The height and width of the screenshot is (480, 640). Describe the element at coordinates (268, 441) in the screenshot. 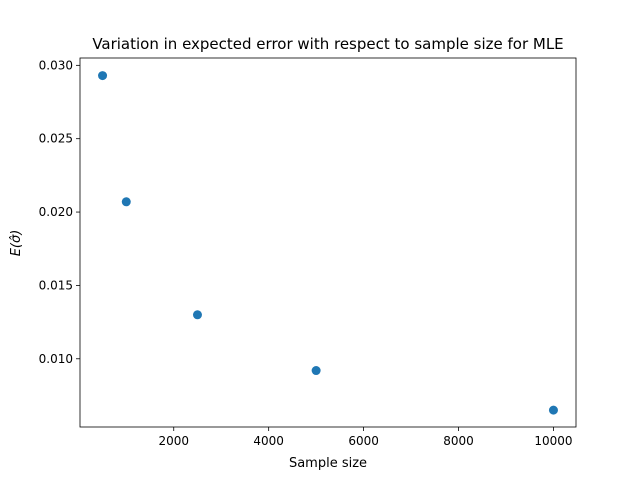

I see `x-tick-label: 4000` at that location.